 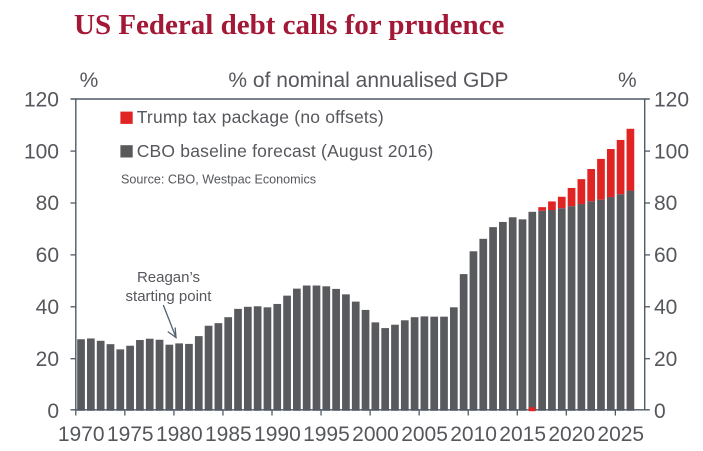 I want to click on svg-text: 1995, so click(x=326, y=434).